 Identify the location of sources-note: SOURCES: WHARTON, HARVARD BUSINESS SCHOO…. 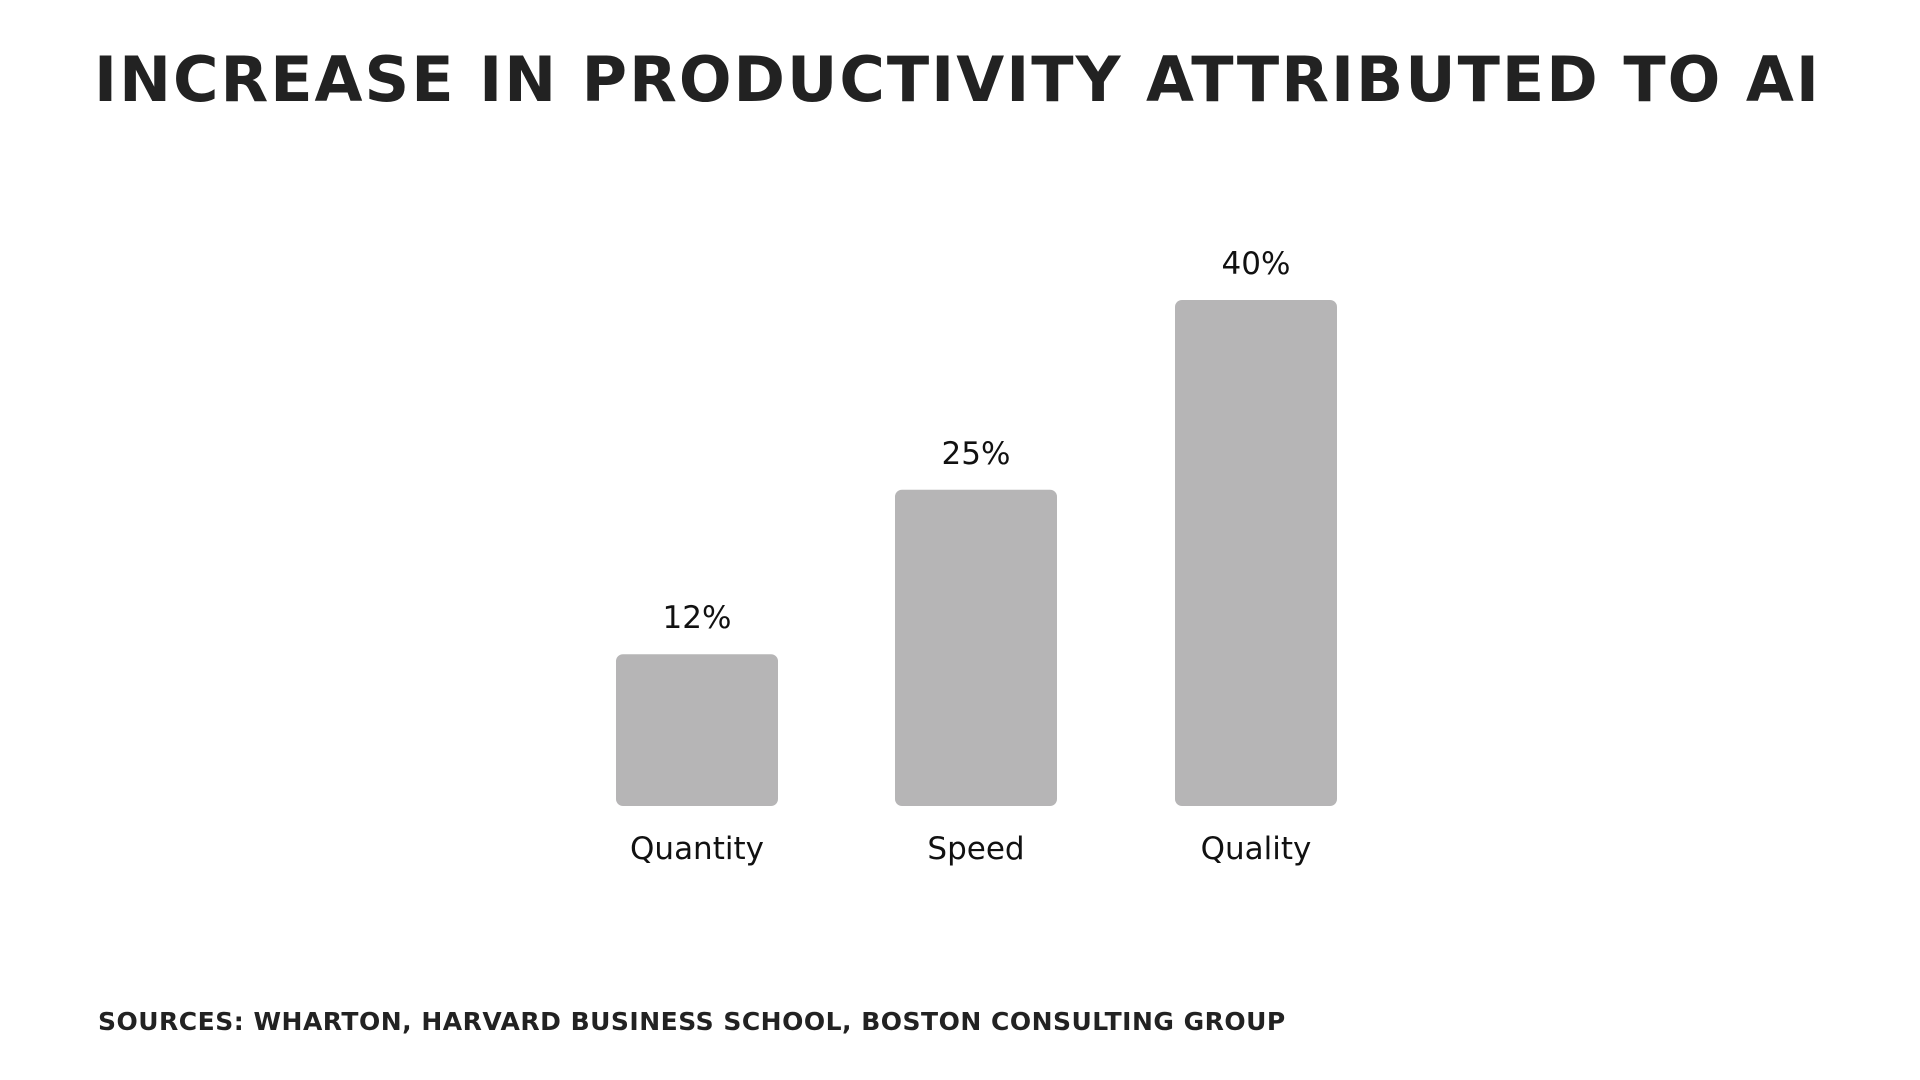
(692, 1021).